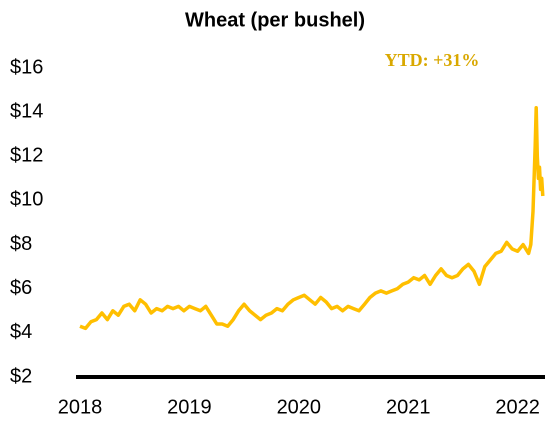 This screenshot has height=424, width=550. I want to click on annotation: YTD: +31%, so click(432, 60).